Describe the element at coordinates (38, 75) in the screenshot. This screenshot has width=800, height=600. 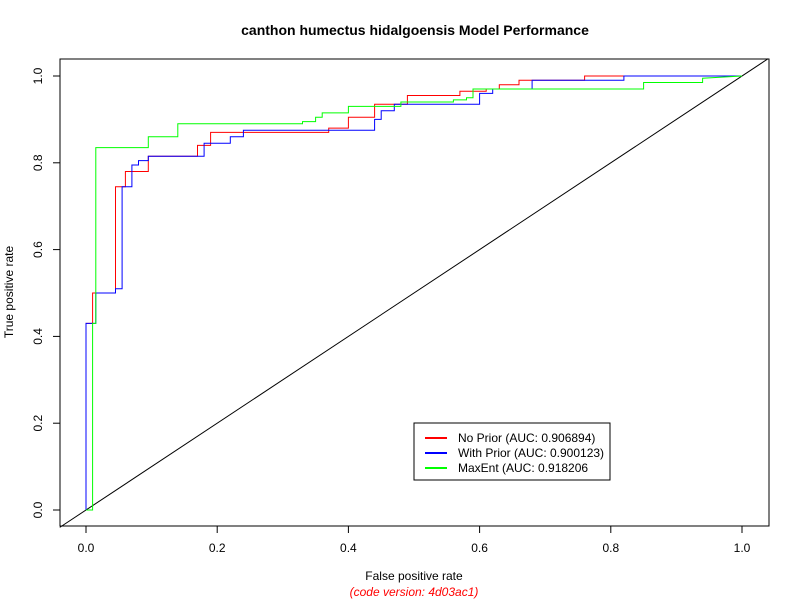
I see `y-tick-label: 1.0` at that location.